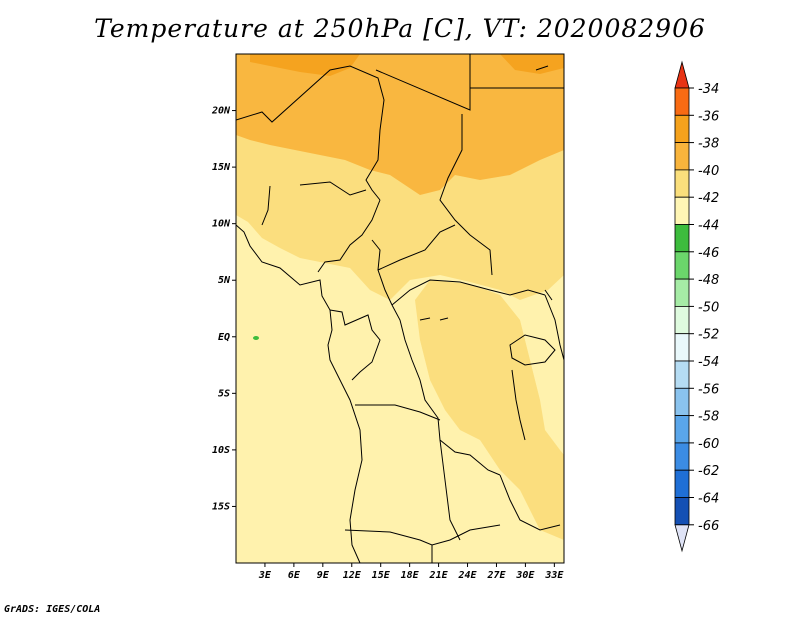  What do you see at coordinates (265, 575) in the screenshot?
I see `lon-tick-label: 3E` at bounding box center [265, 575].